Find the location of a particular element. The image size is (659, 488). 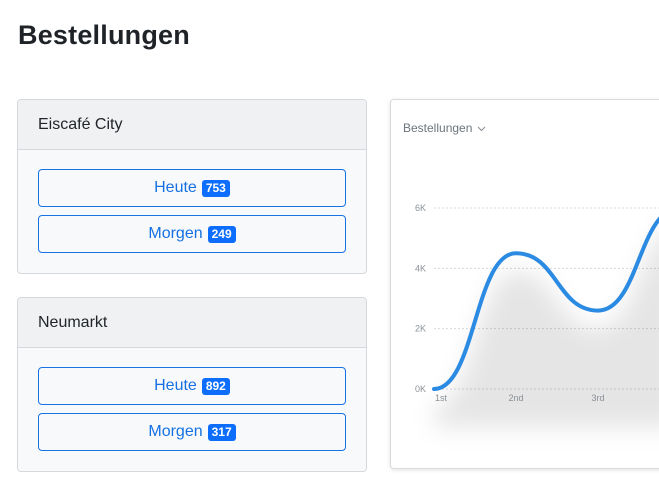

count-badge: 317 is located at coordinates (221, 432).